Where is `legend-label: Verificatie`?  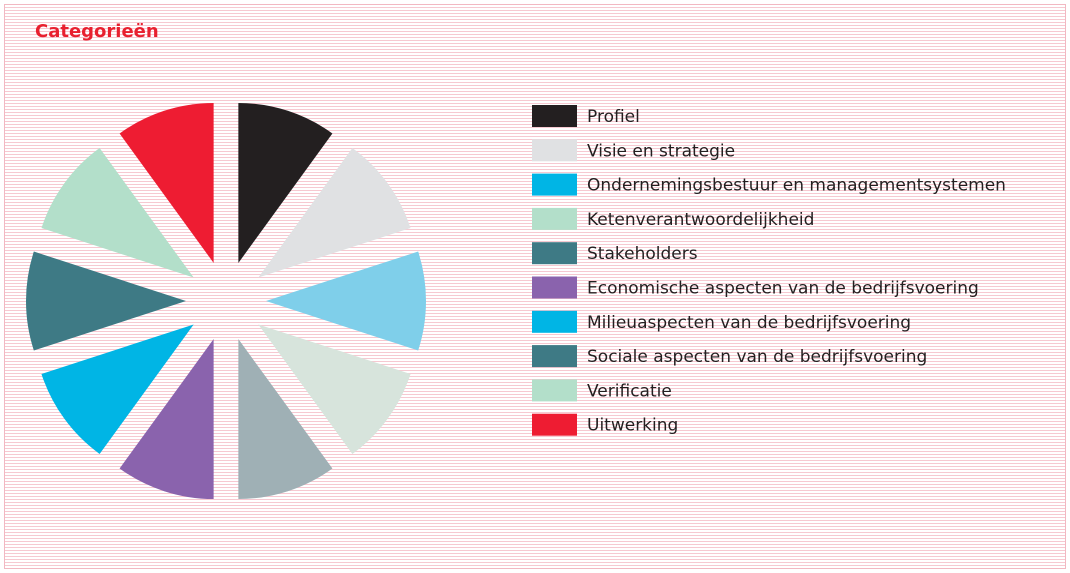 legend-label: Verificatie is located at coordinates (629, 391).